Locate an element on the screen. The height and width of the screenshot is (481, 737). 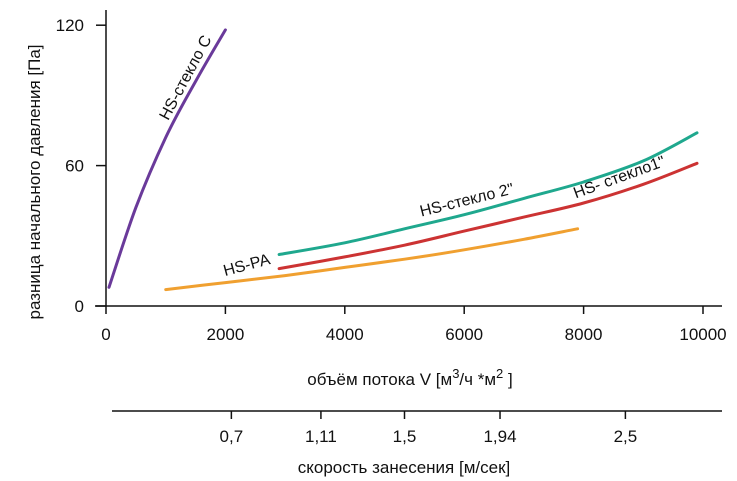
x-tick-label: 0 is located at coordinates (105, 334).